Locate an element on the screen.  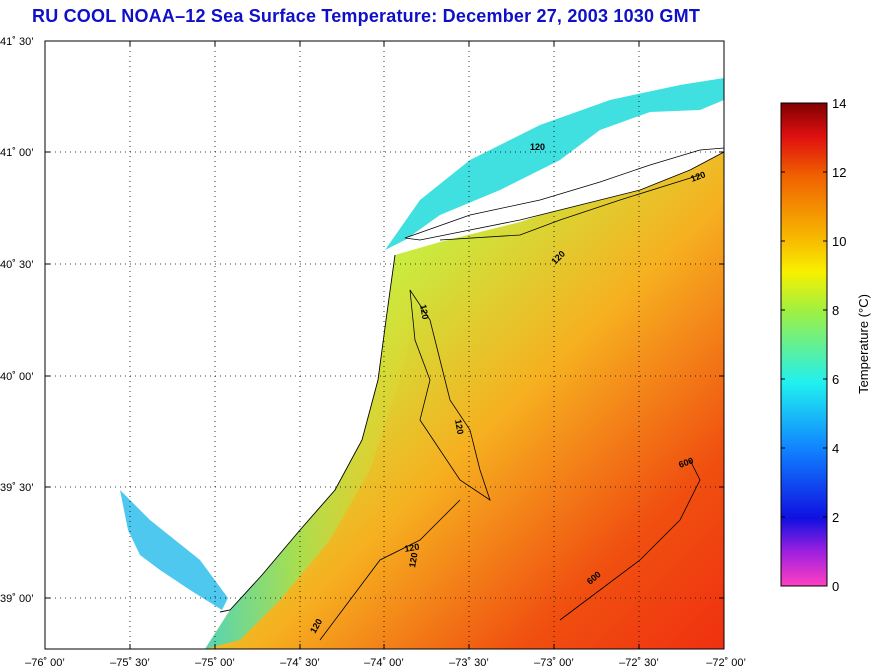
contour-label: 600 is located at coordinates (686, 462).